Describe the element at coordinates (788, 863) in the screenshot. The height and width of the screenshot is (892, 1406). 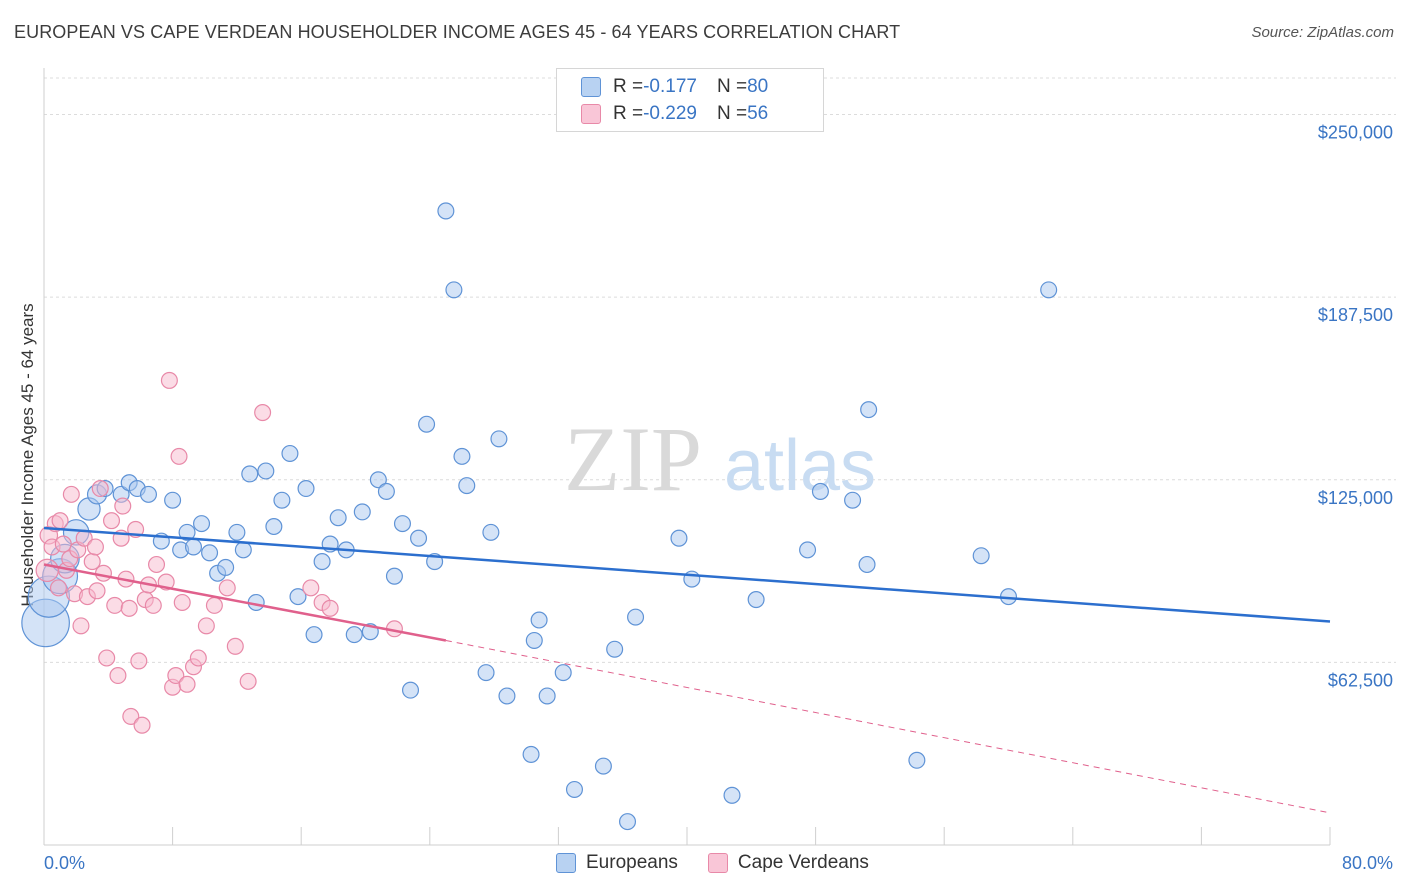
I see `legend-item-cape-verdeans: Cape Verdeans` at that location.